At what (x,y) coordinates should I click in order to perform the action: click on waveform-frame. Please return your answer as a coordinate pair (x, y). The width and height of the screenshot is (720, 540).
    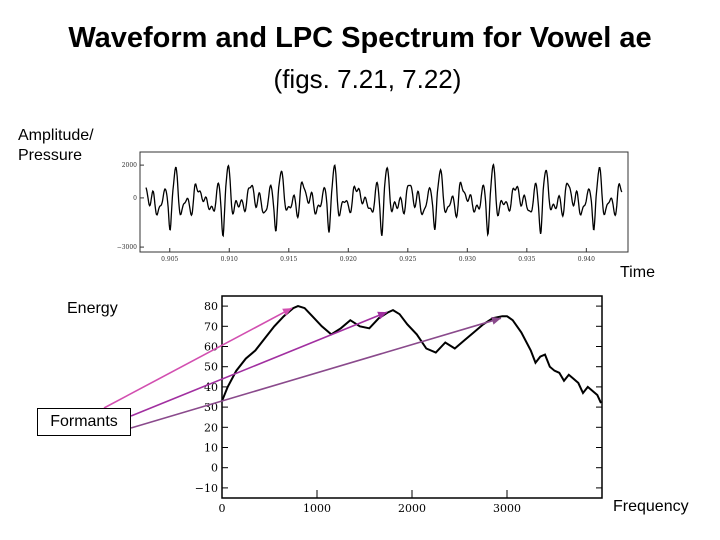
    Looking at the image, I should click on (384, 202).